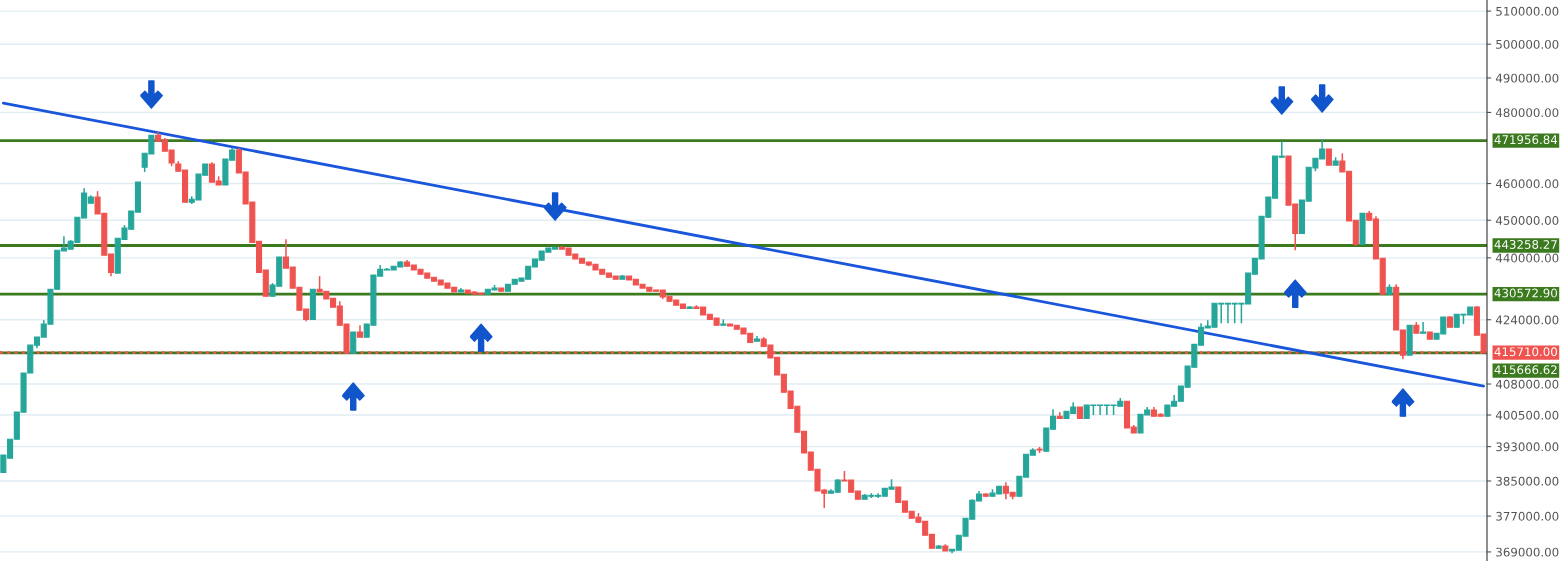 The image size is (1565, 561). Describe the element at coordinates (1527, 113) in the screenshot. I see `y-tick-label: 480000.00` at that location.